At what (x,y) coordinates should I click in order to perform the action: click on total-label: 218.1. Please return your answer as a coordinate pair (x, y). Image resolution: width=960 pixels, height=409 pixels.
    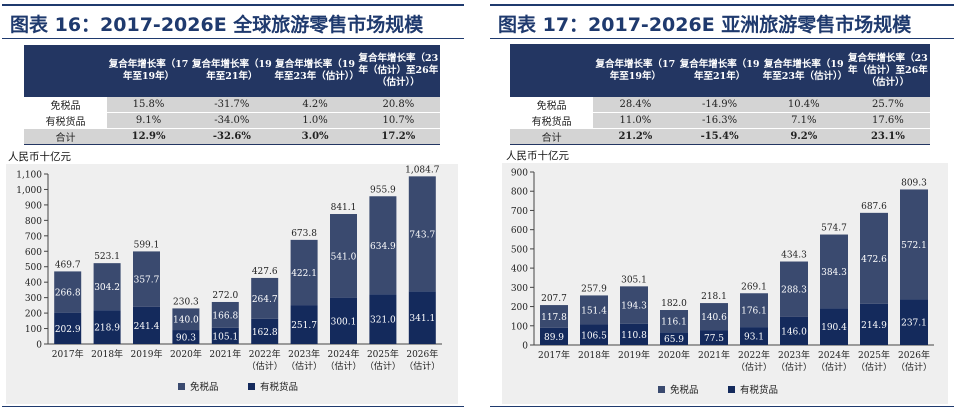
    Looking at the image, I should click on (714, 297).